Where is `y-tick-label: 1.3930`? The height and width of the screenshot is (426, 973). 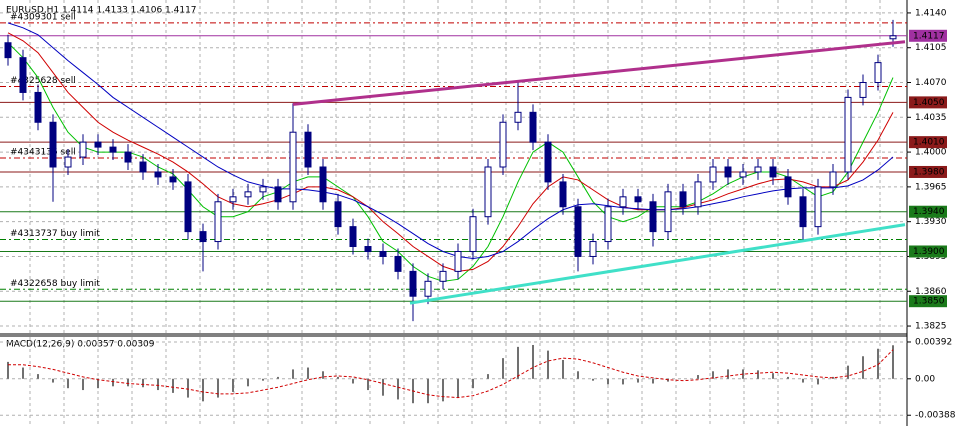
y-tick-label: 1.3930 is located at coordinates (931, 222).